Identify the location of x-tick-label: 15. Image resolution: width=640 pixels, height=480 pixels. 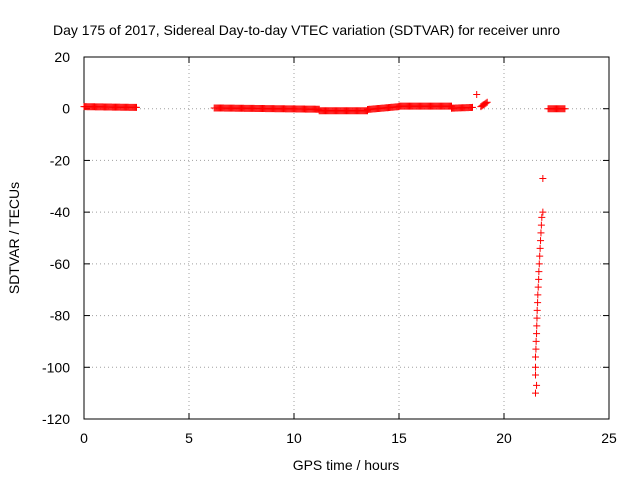
(399, 438).